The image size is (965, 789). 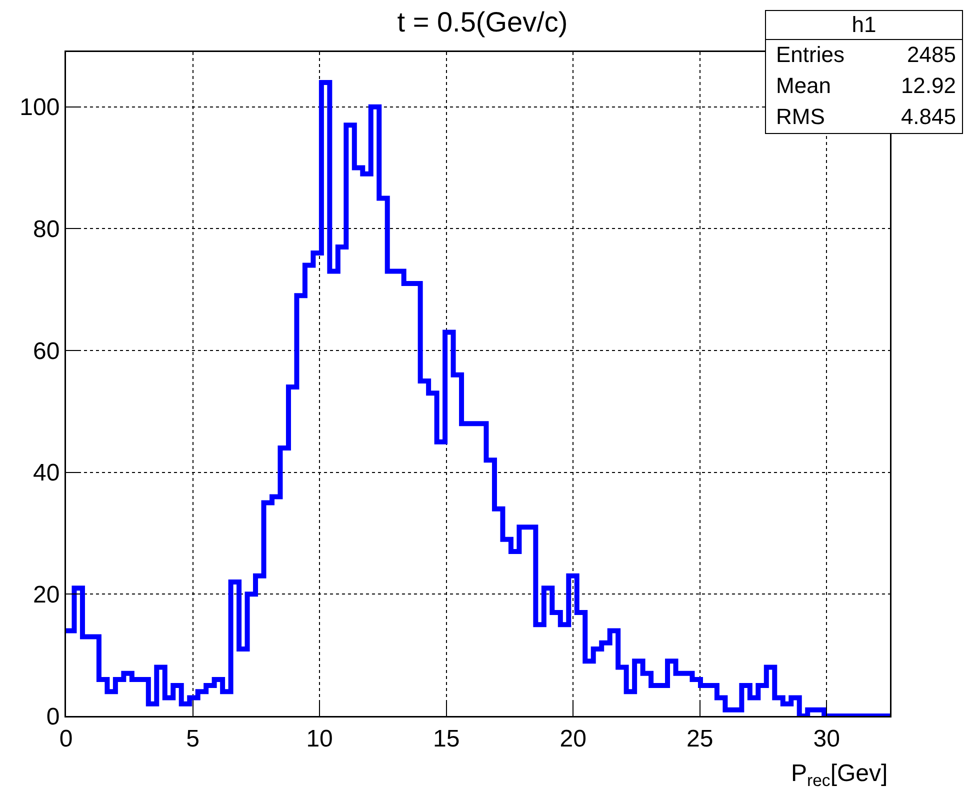 I want to click on text: h1, so click(x=864, y=25).